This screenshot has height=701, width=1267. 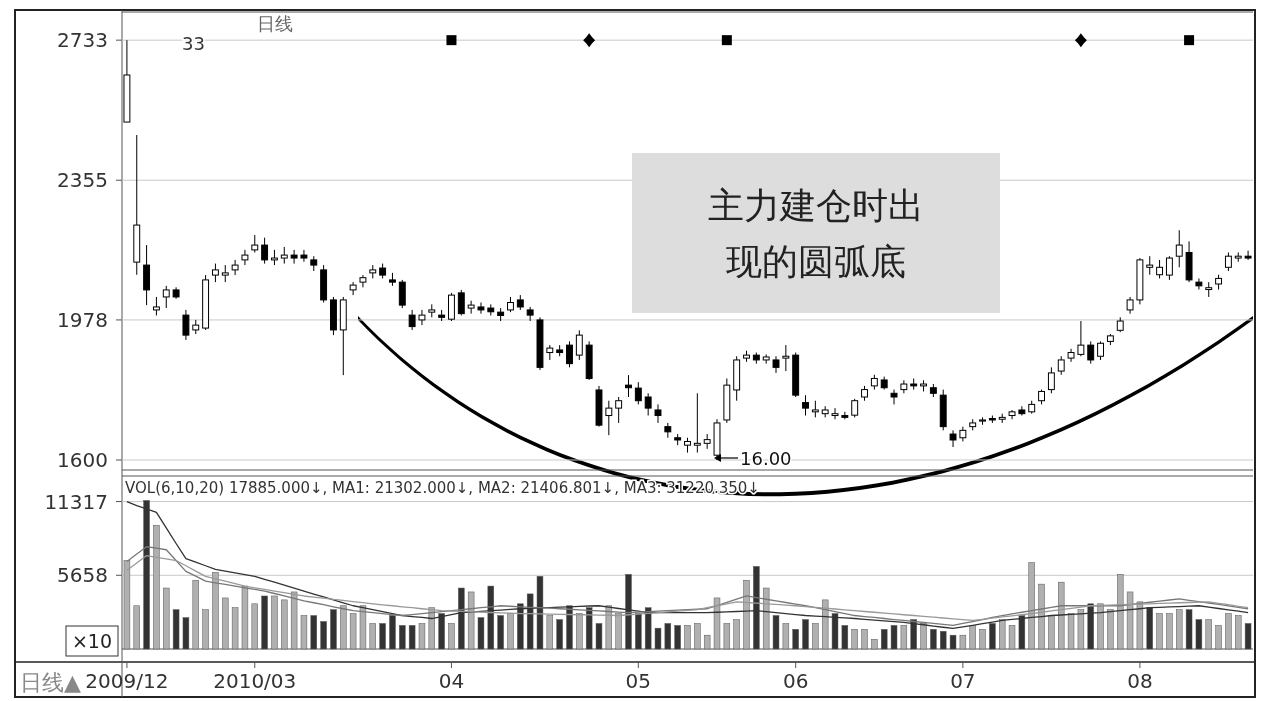 What do you see at coordinates (127, 681) in the screenshot?
I see `x-tick-label: 2009/12` at bounding box center [127, 681].